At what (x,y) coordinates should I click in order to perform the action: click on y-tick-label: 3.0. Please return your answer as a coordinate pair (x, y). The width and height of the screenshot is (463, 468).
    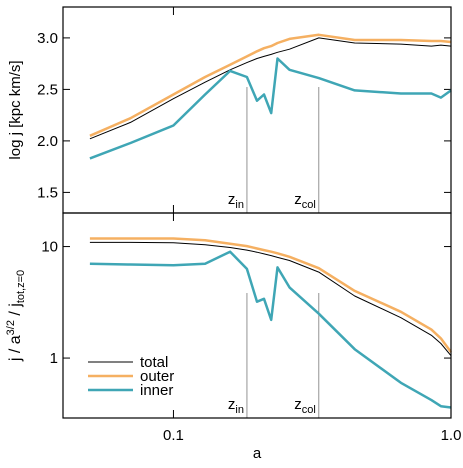
    Looking at the image, I should click on (47, 38).